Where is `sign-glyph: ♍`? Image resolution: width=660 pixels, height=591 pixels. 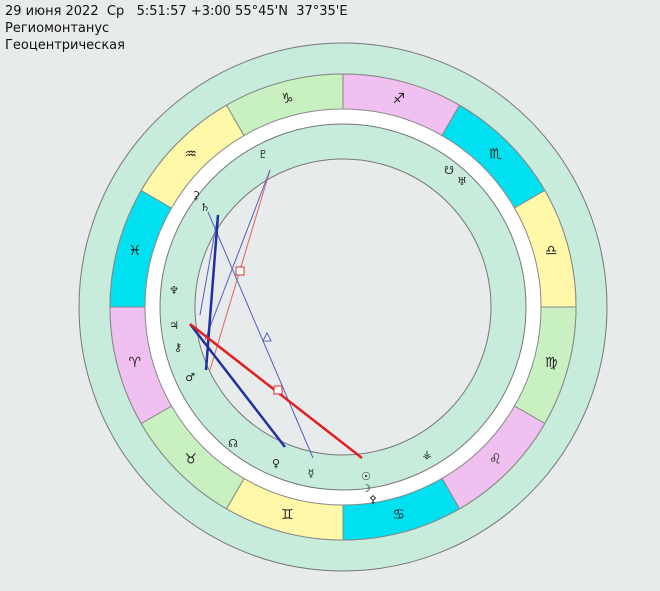 sign-glyph: ♍ is located at coordinates (551, 363).